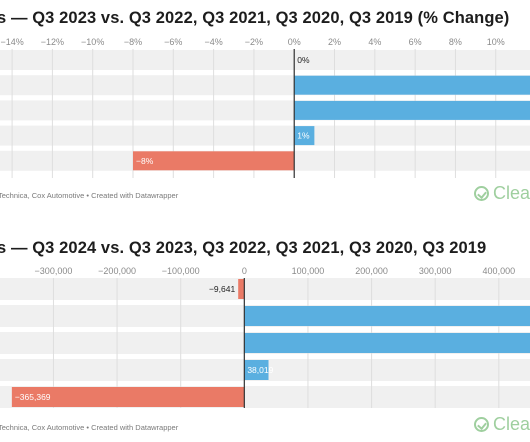 The width and height of the screenshot is (530, 442). Describe the element at coordinates (133, 42) in the screenshot. I see `tick-label: −8%` at that location.